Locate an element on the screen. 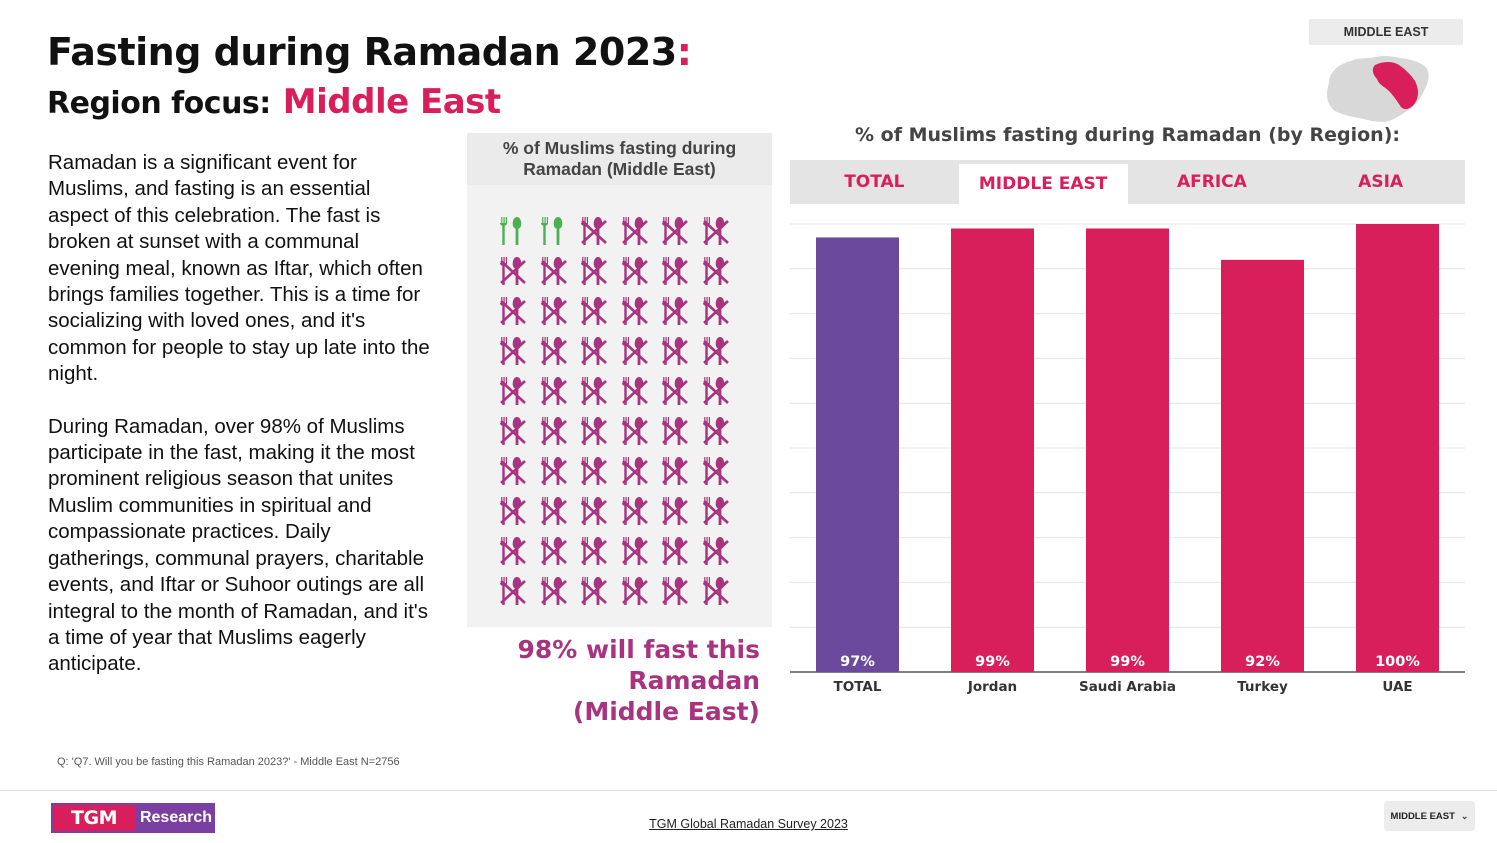 Image resolution: width=1497 pixels, height=843 pixels. logo-mark: TGM is located at coordinates (94, 818).